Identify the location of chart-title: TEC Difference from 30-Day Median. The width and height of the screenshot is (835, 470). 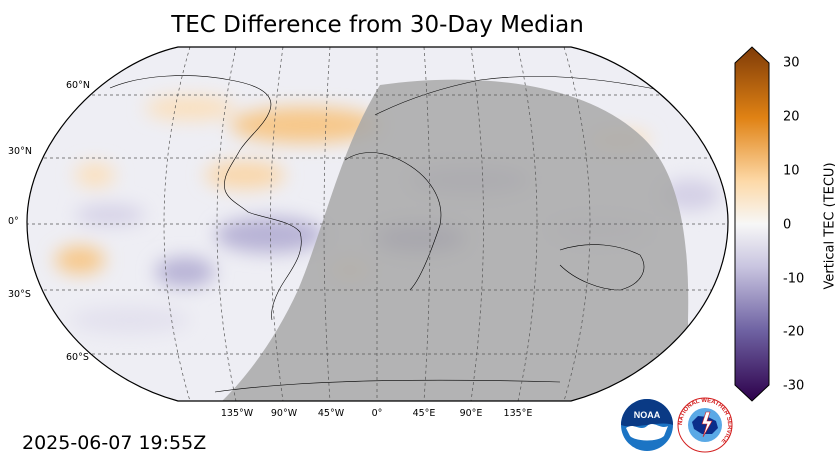
(377, 25).